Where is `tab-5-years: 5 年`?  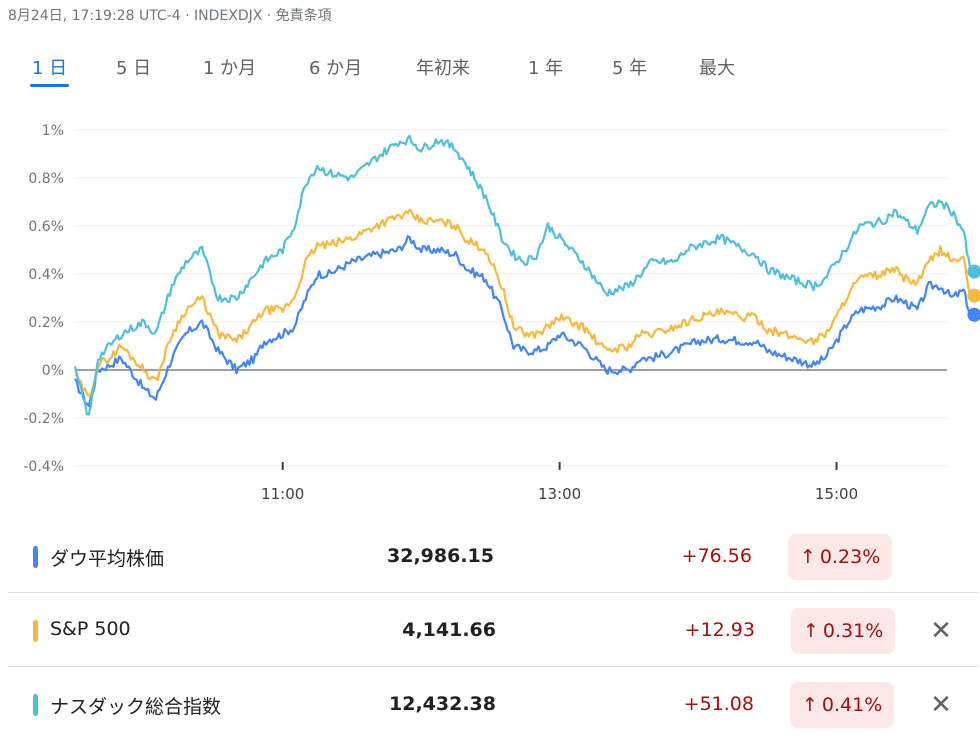
tab-5-years: 5 年 is located at coordinates (629, 71).